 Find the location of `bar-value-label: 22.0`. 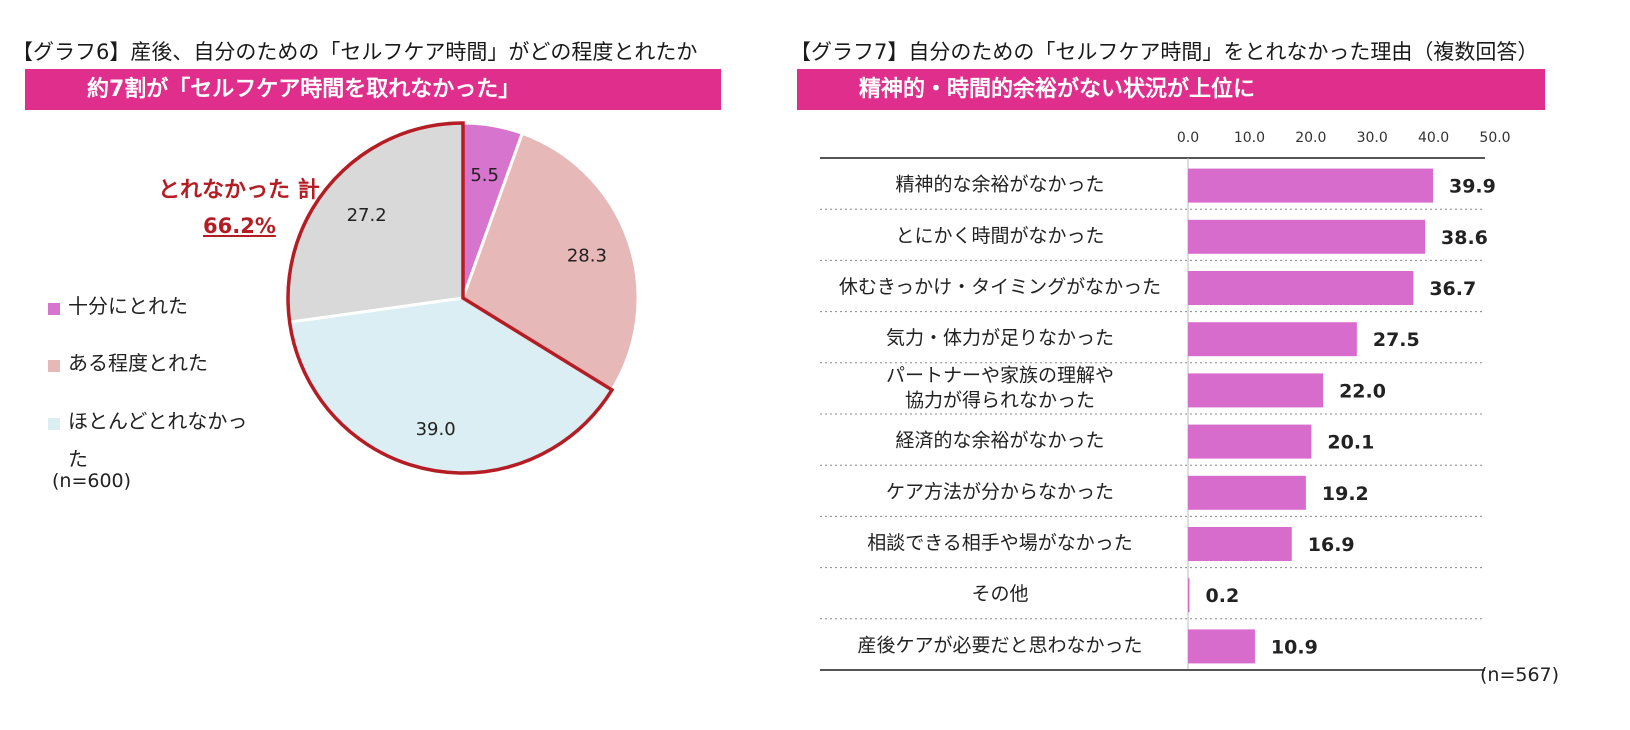

bar-value-label: 22.0 is located at coordinates (1362, 391).